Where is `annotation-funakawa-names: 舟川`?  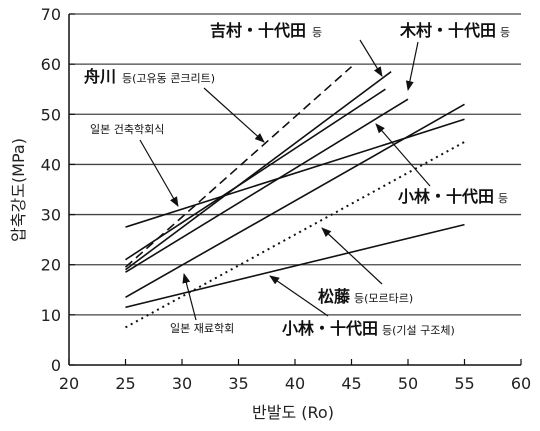
annotation-funakawa-names: 舟川 is located at coordinates (100, 76).